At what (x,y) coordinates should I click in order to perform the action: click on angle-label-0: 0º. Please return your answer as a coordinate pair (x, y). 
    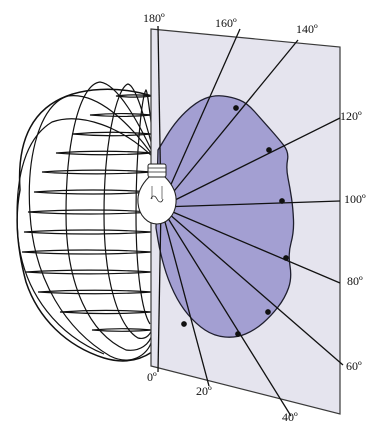
    Looking at the image, I should click on (152, 377).